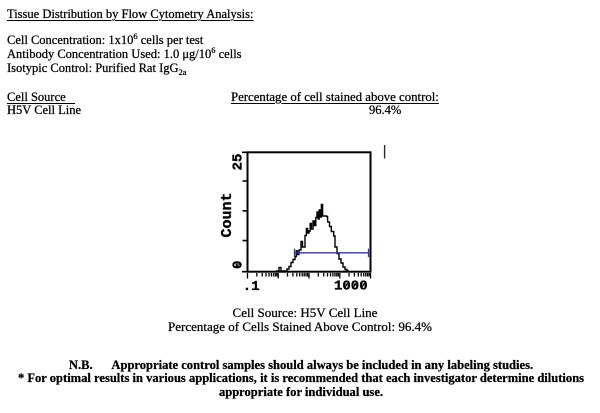 The width and height of the screenshot is (600, 413). Describe the element at coordinates (351, 287) in the screenshot. I see `svg-text: 1000` at that location.